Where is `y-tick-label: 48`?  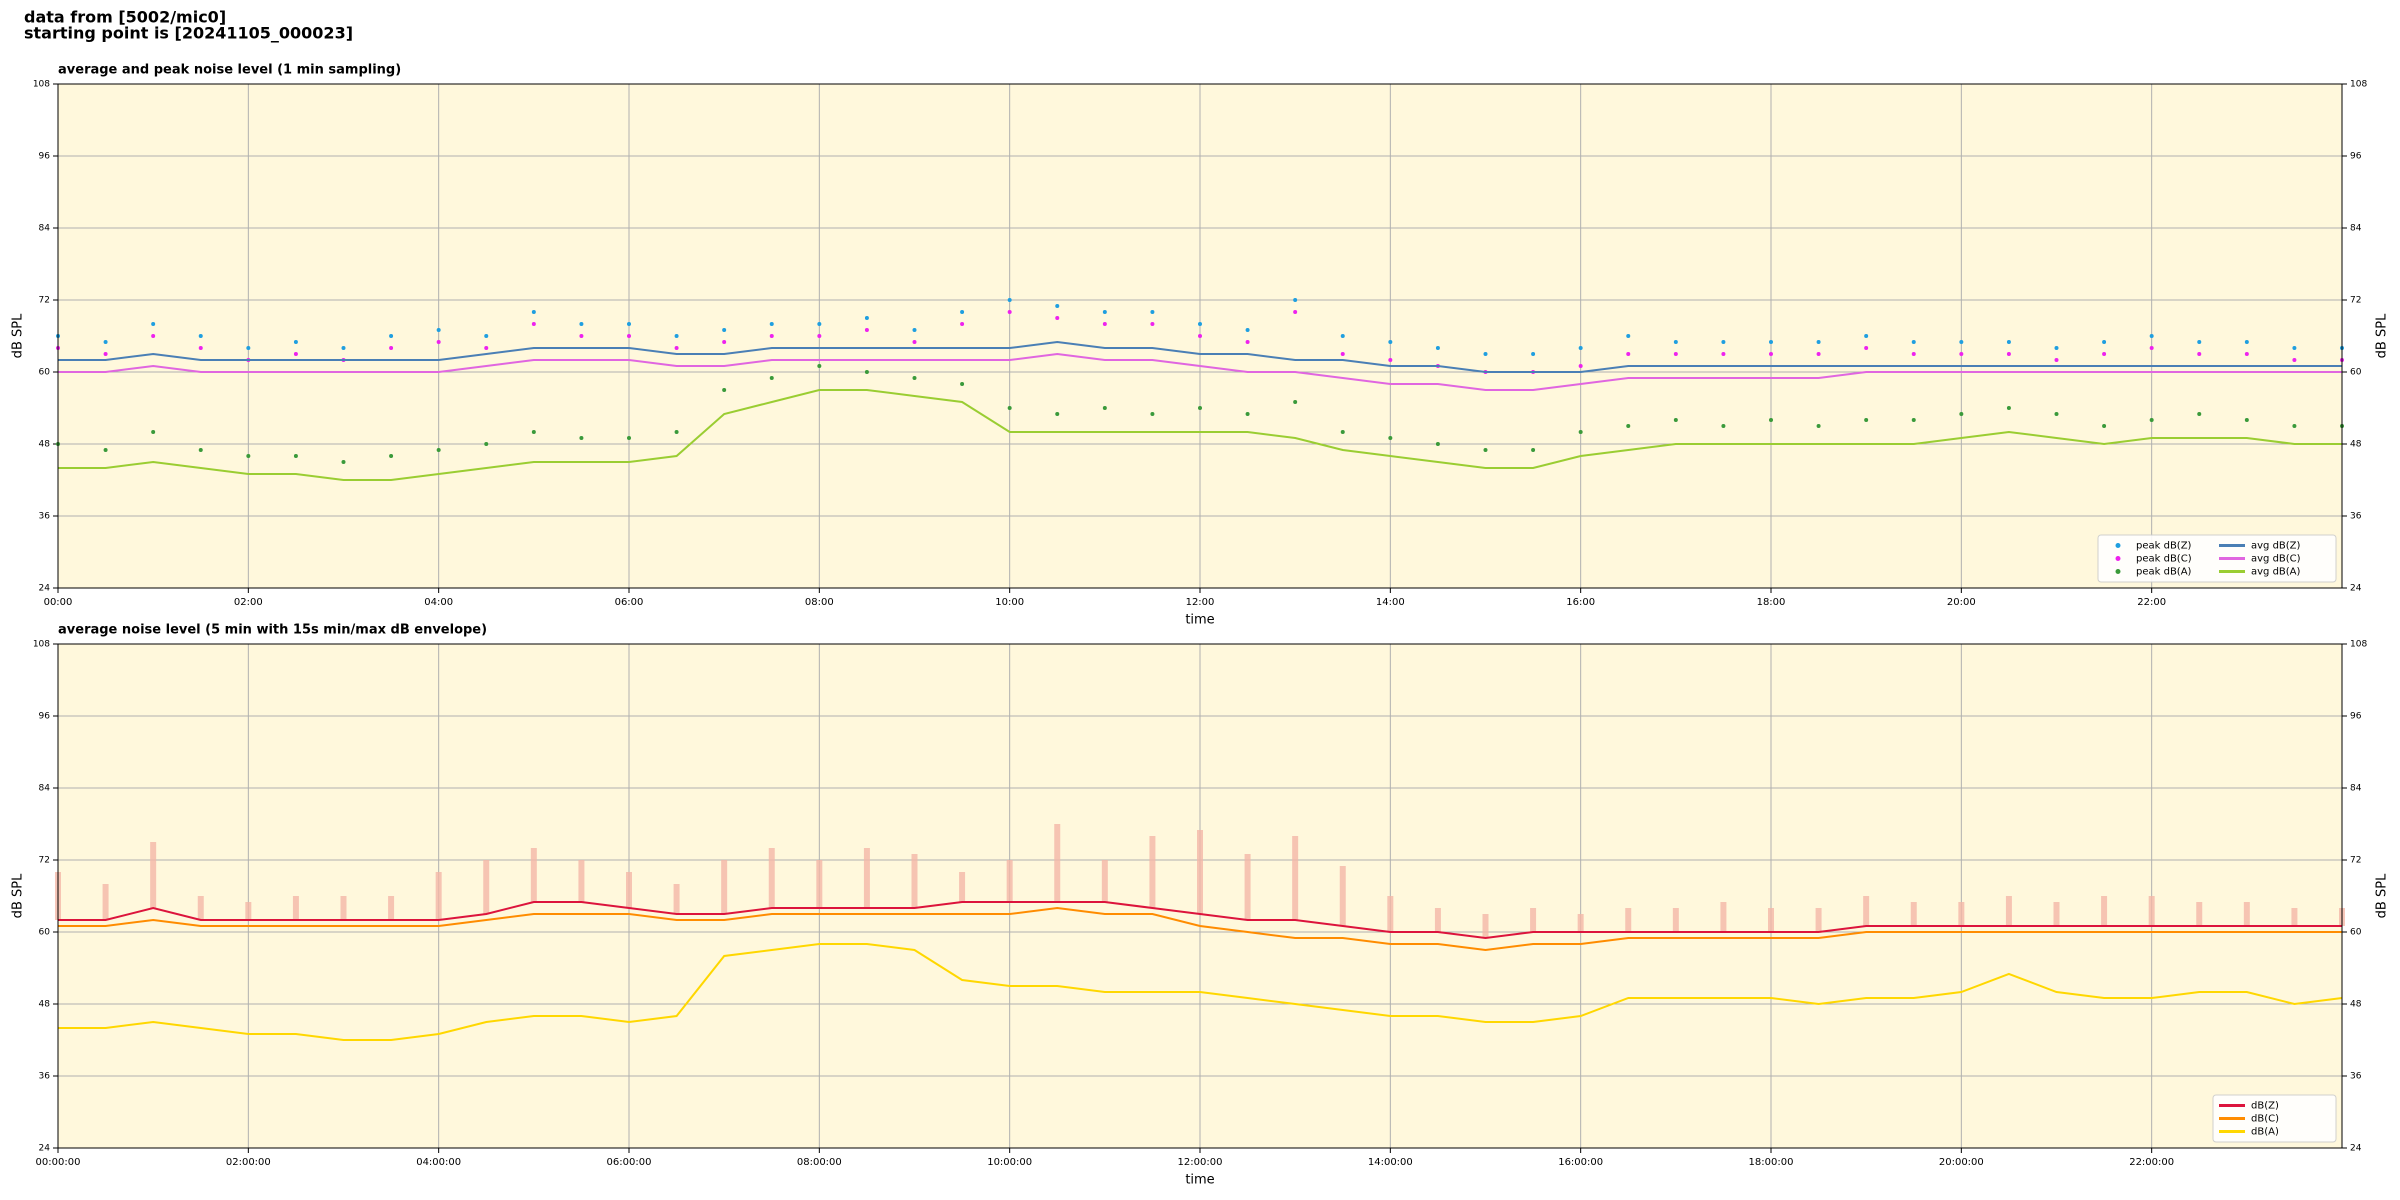 y-tick-label: 48 is located at coordinates (2356, 445).